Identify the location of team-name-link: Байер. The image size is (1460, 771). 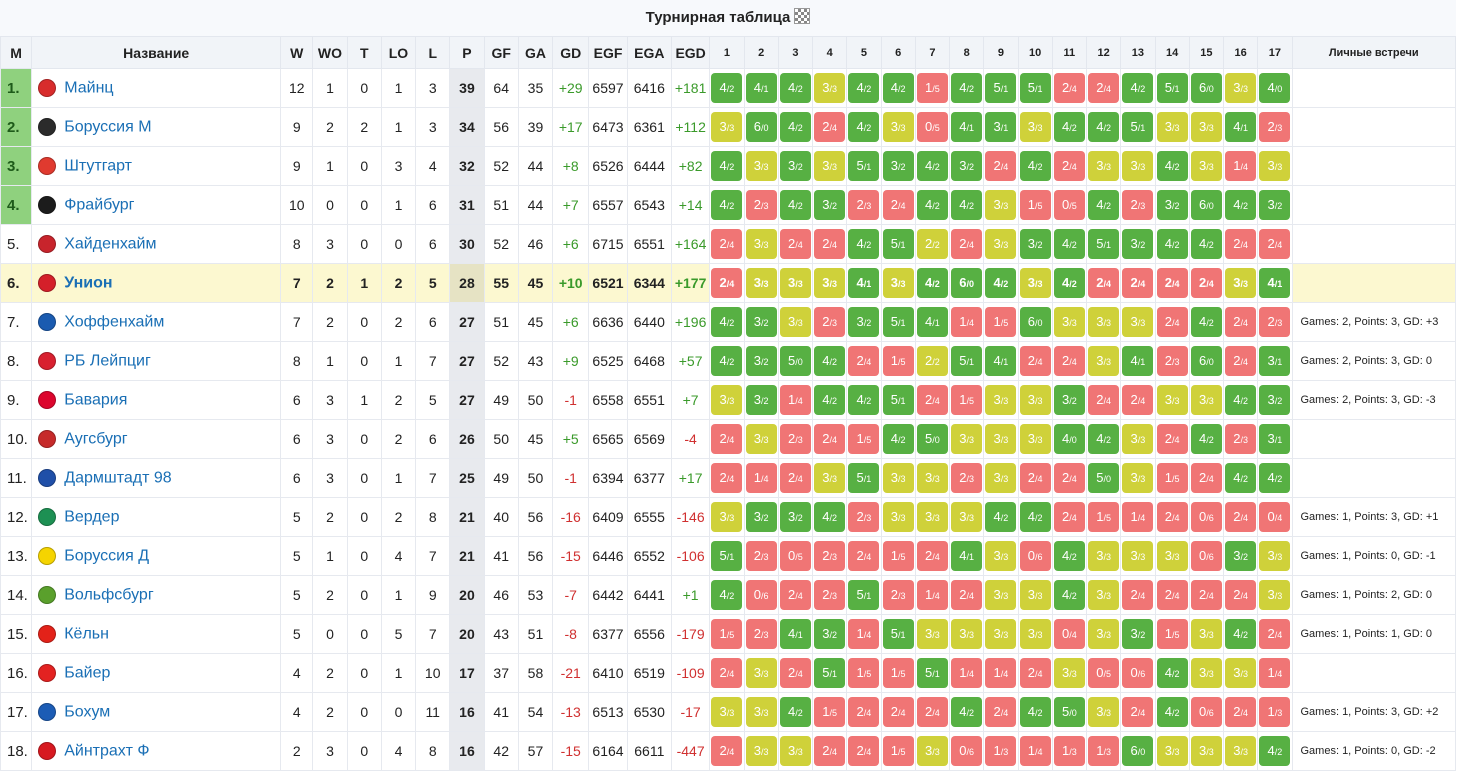
(87, 673).